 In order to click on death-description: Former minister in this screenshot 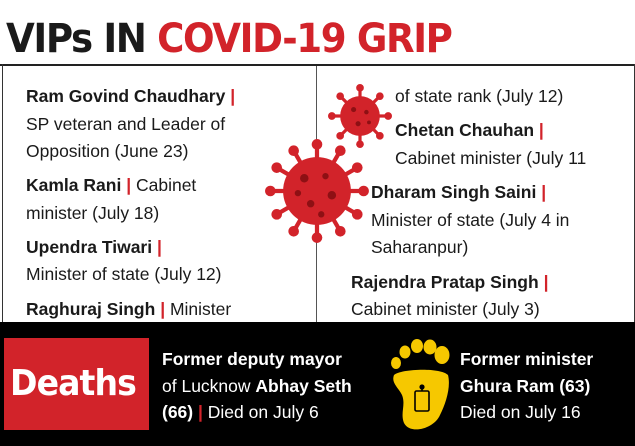, I will do `click(527, 359)`.